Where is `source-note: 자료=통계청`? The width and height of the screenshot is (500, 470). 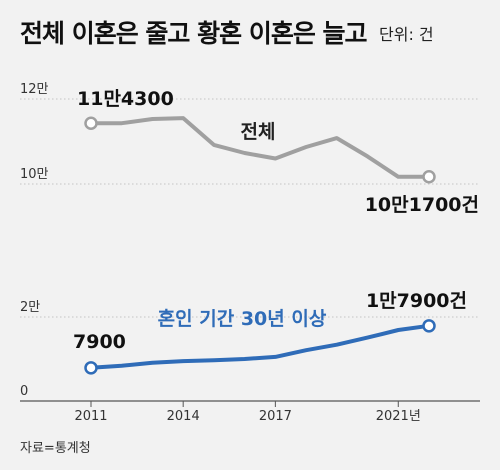 source-note: 자료=통계청 is located at coordinates (55, 448).